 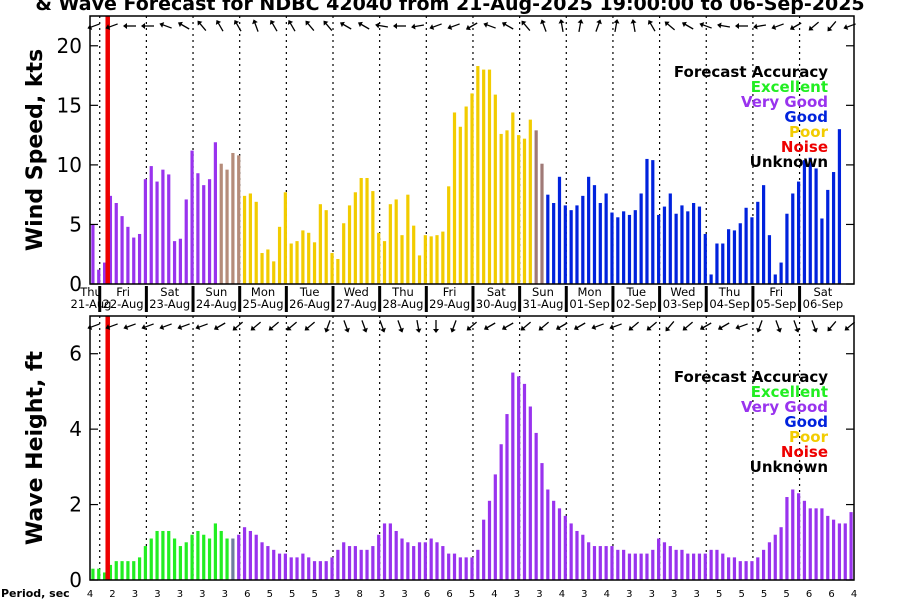 What do you see at coordinates (496, 304) in the screenshot?
I see `day-date-label: 30-Aug` at bounding box center [496, 304].